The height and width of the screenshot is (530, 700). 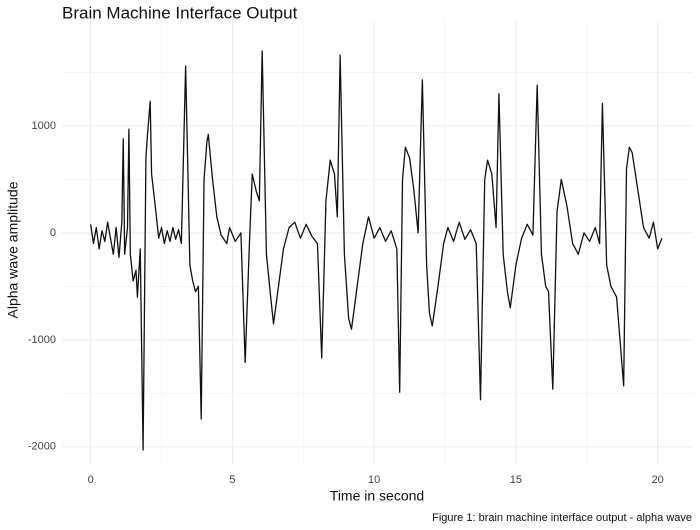 What do you see at coordinates (44, 126) in the screenshot?
I see `y-tick-label: 1000` at bounding box center [44, 126].